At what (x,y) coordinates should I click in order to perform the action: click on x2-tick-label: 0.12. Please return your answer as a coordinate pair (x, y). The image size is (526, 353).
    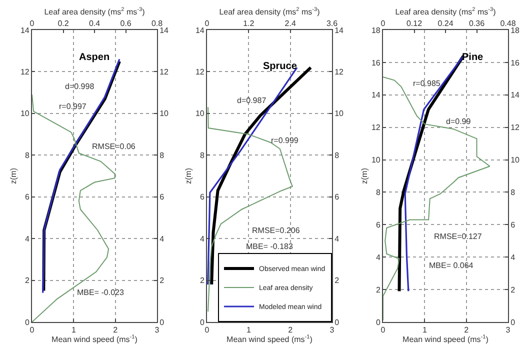
    Looking at the image, I should click on (414, 23).